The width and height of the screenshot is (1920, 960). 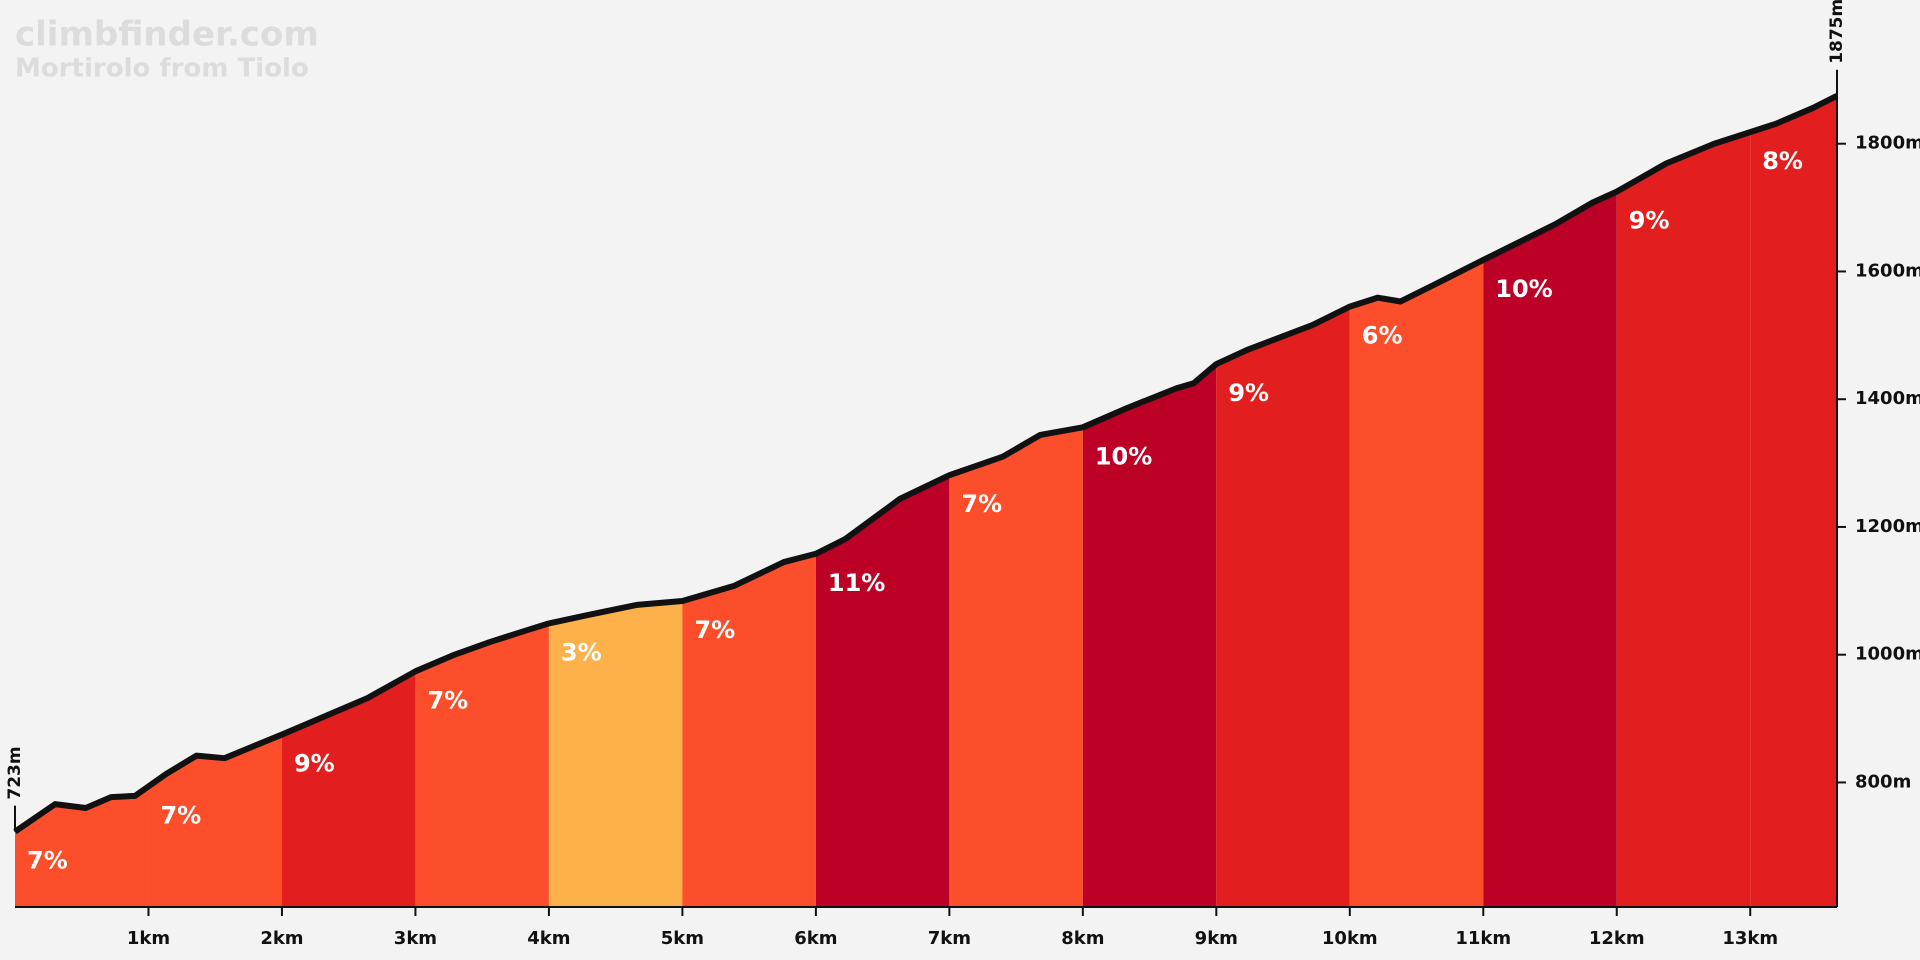 I want to click on x-tick-label: 9km, so click(x=1216, y=938).